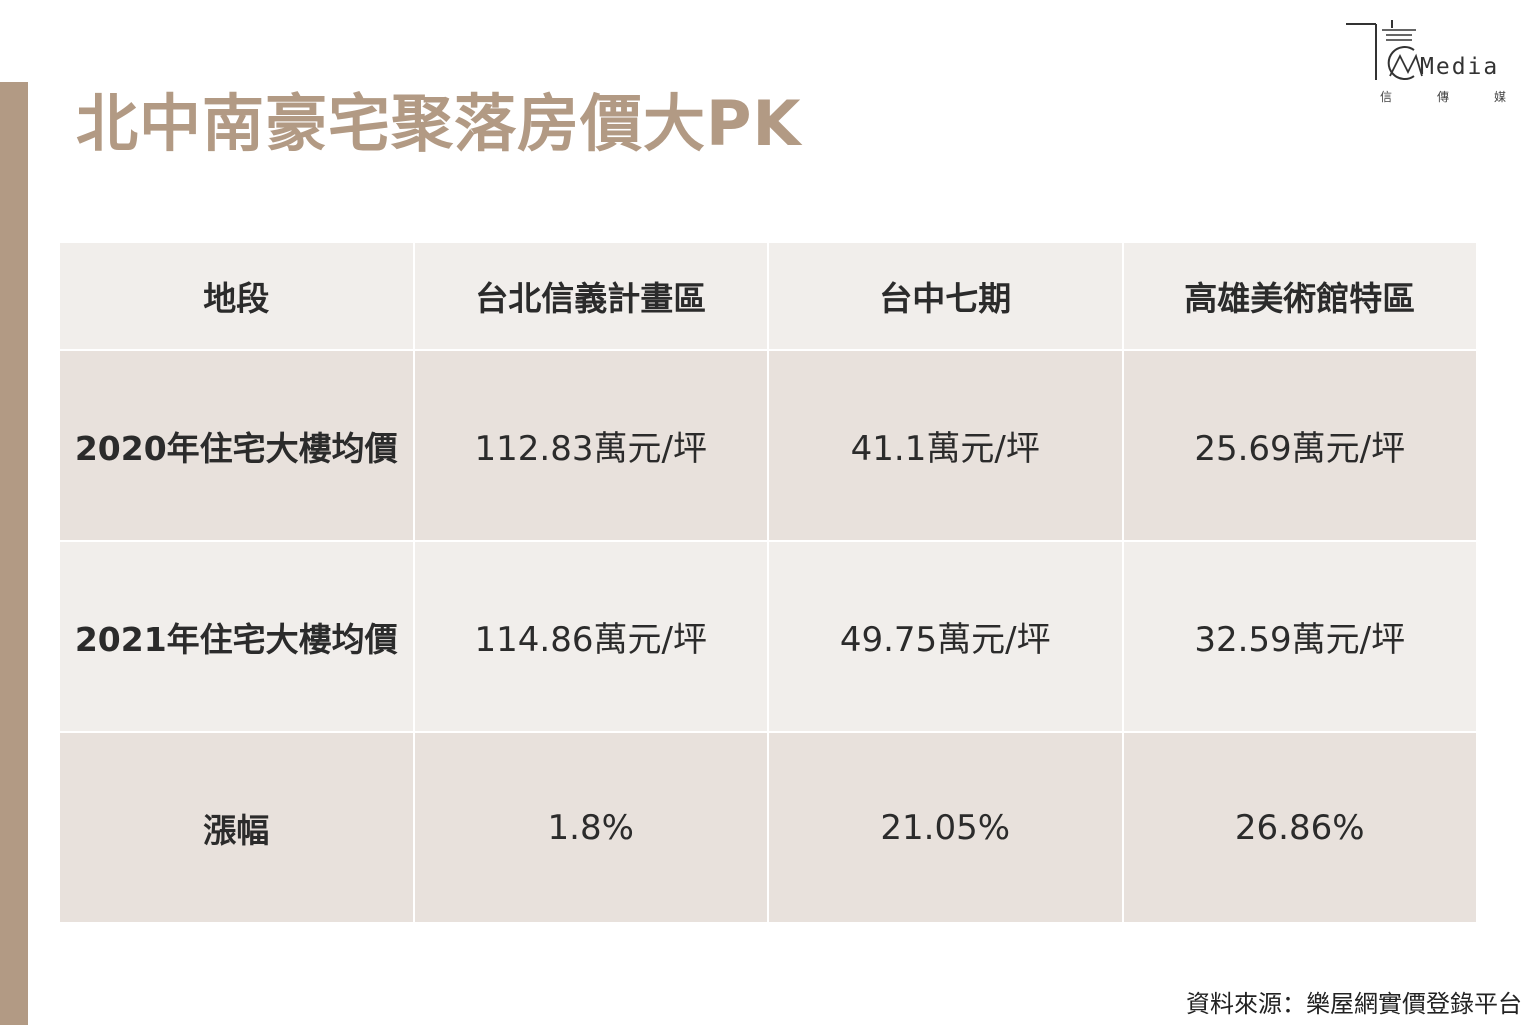  I want to click on table-cell: 21.05%, so click(945, 827).